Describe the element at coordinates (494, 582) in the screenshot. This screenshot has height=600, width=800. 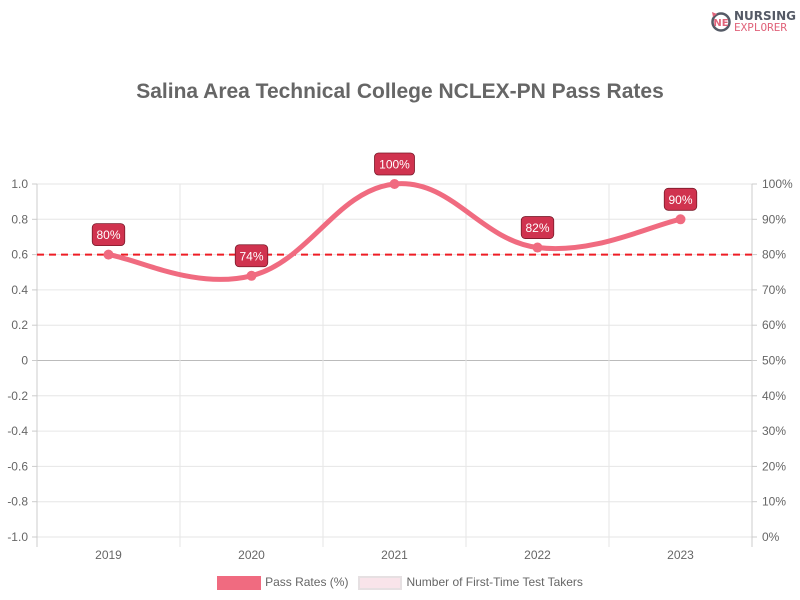
I see `legend-label: Number of First-Time Test Takers` at that location.